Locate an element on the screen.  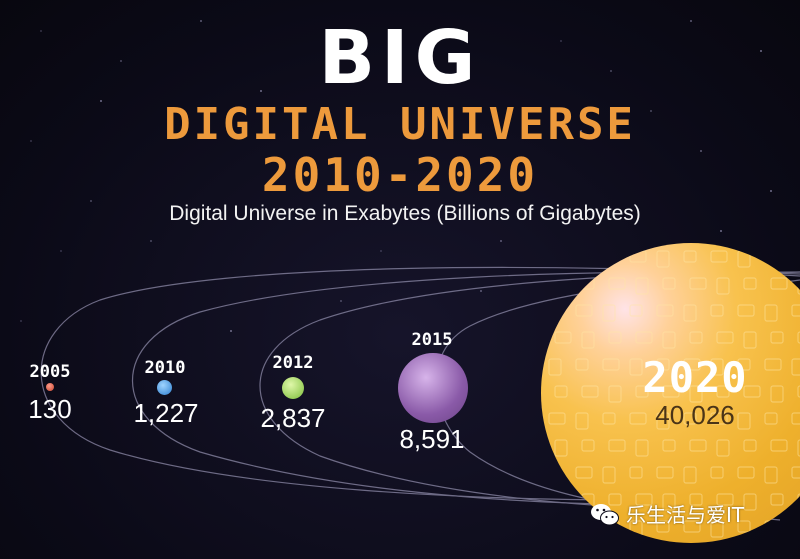
watermark: 乐生活与爱IT is located at coordinates (667, 515).